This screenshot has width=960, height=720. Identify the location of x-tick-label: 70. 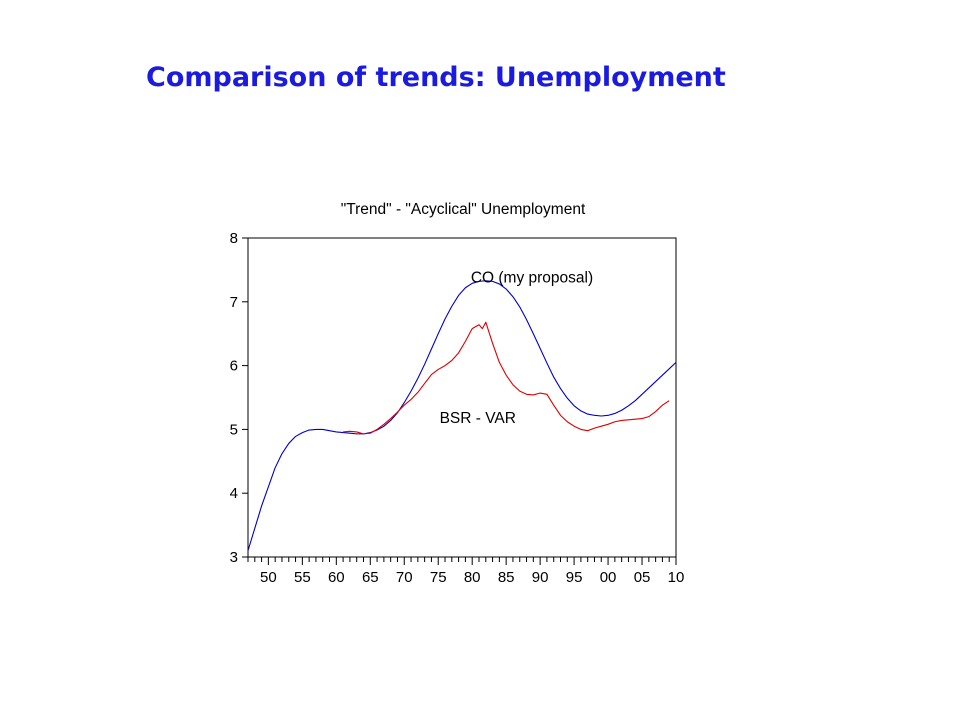
(404, 577).